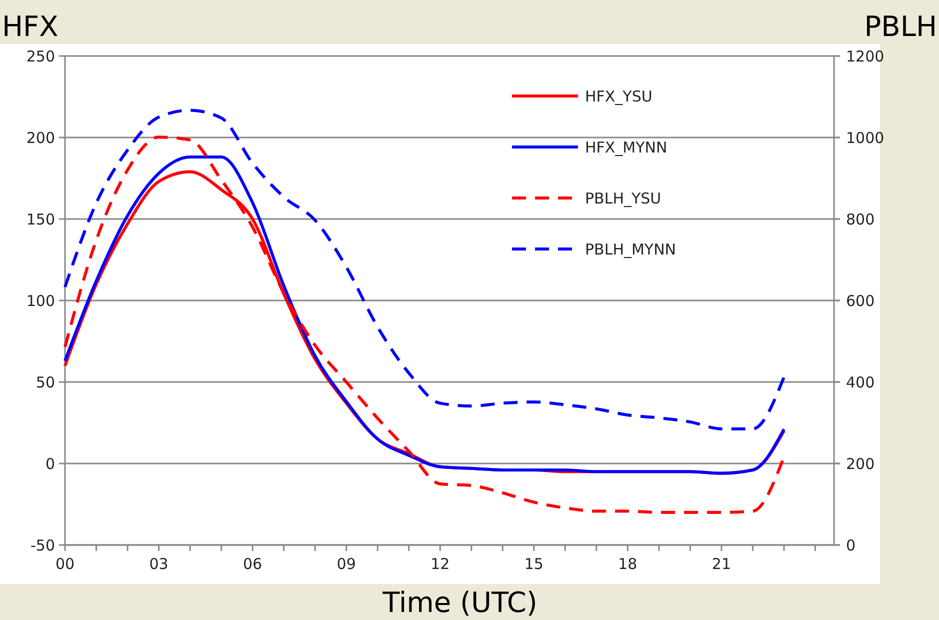  I want to click on y-tick-label: 50, so click(45, 382).